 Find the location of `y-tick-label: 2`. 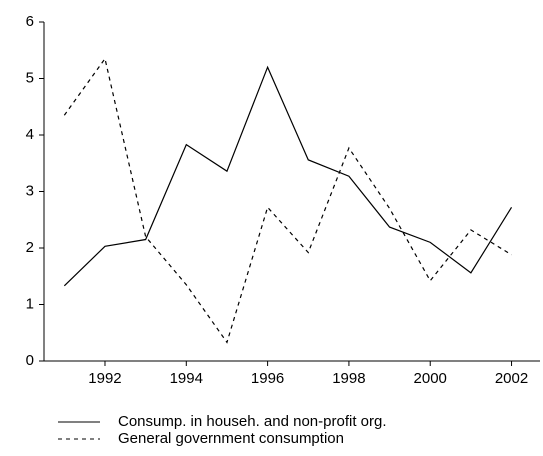

y-tick-label: 2 is located at coordinates (30, 247).